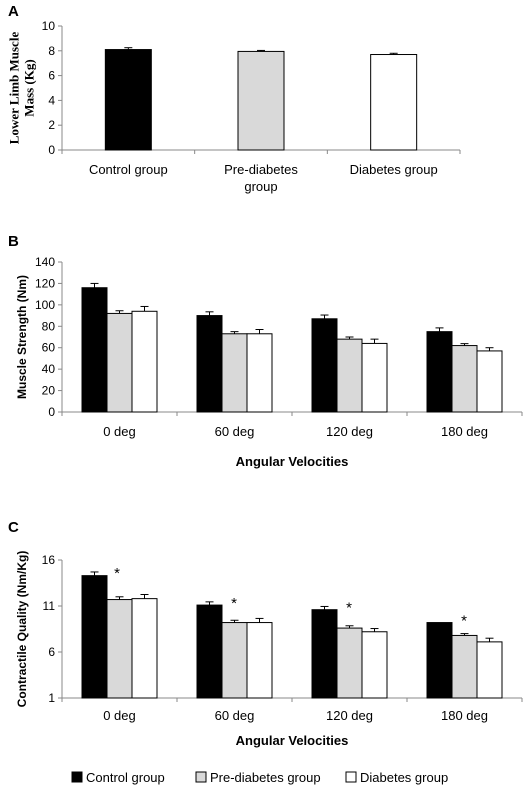 This screenshot has width=528, height=790. What do you see at coordinates (29, 87) in the screenshot?
I see `y-axis-label-line: Mass (Kg)` at bounding box center [29, 87].